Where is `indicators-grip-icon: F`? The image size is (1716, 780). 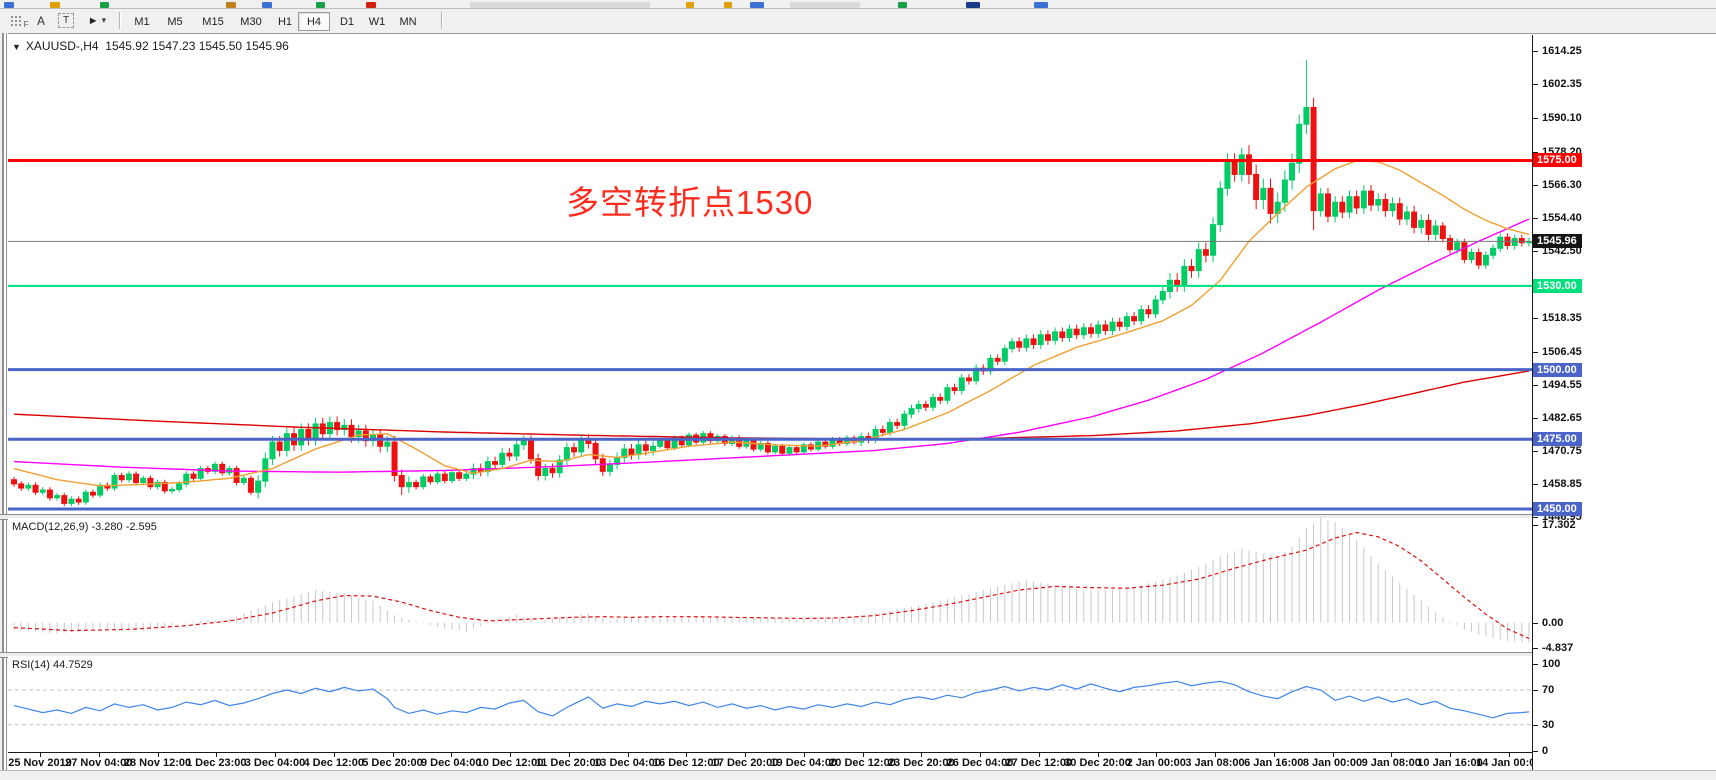 indicators-grip-icon: F is located at coordinates (17, 20).